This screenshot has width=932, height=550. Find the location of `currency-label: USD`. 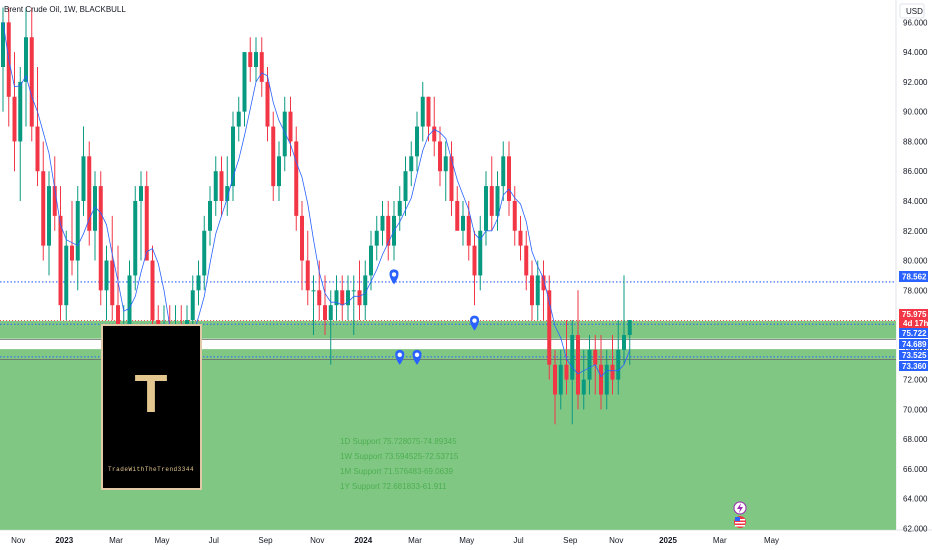

currency-label: USD is located at coordinates (914, 11).